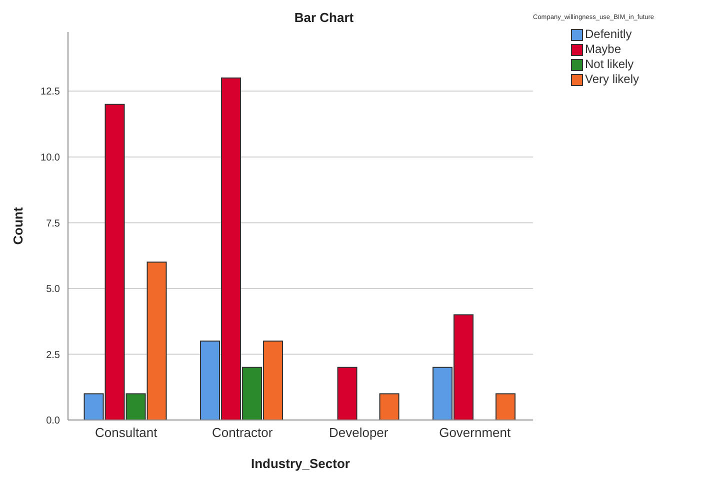 This screenshot has height=489, width=718. Describe the element at coordinates (50, 92) in the screenshot. I see `y-tick-label: 12.5` at that location.